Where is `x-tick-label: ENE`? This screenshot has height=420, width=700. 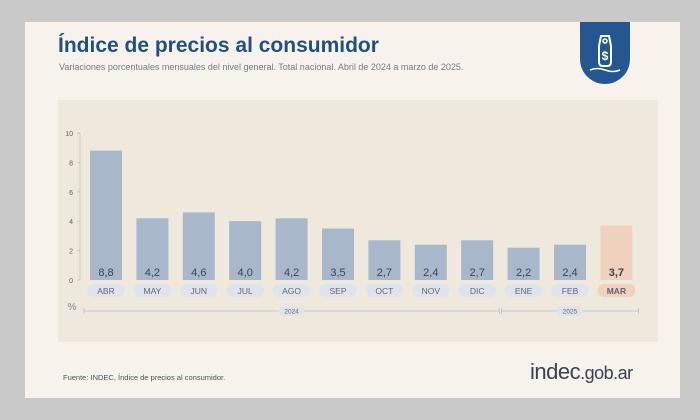 x-tick-label: ENE is located at coordinates (524, 291).